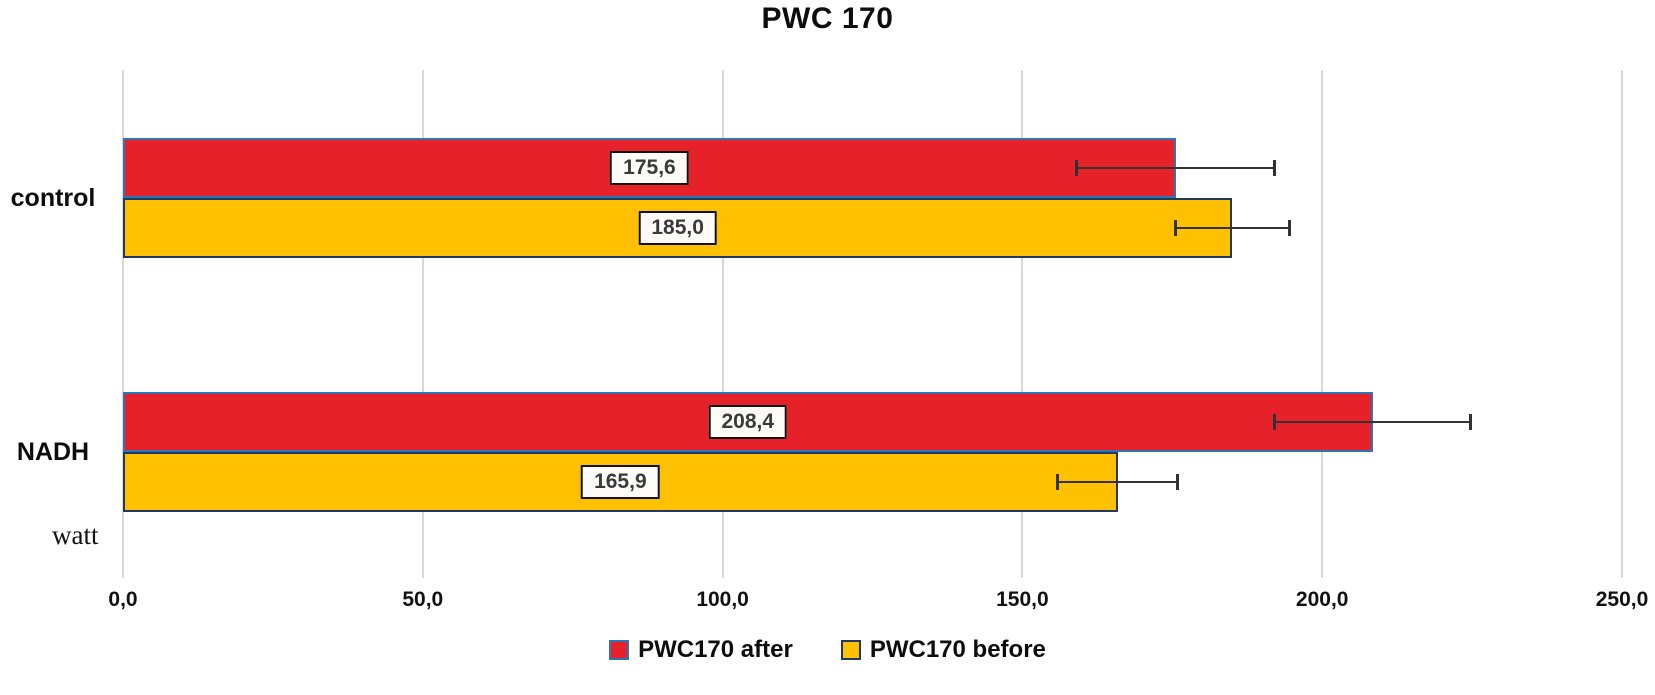  Describe the element at coordinates (53, 452) in the screenshot. I see `category-label-nadh: NADH` at that location.